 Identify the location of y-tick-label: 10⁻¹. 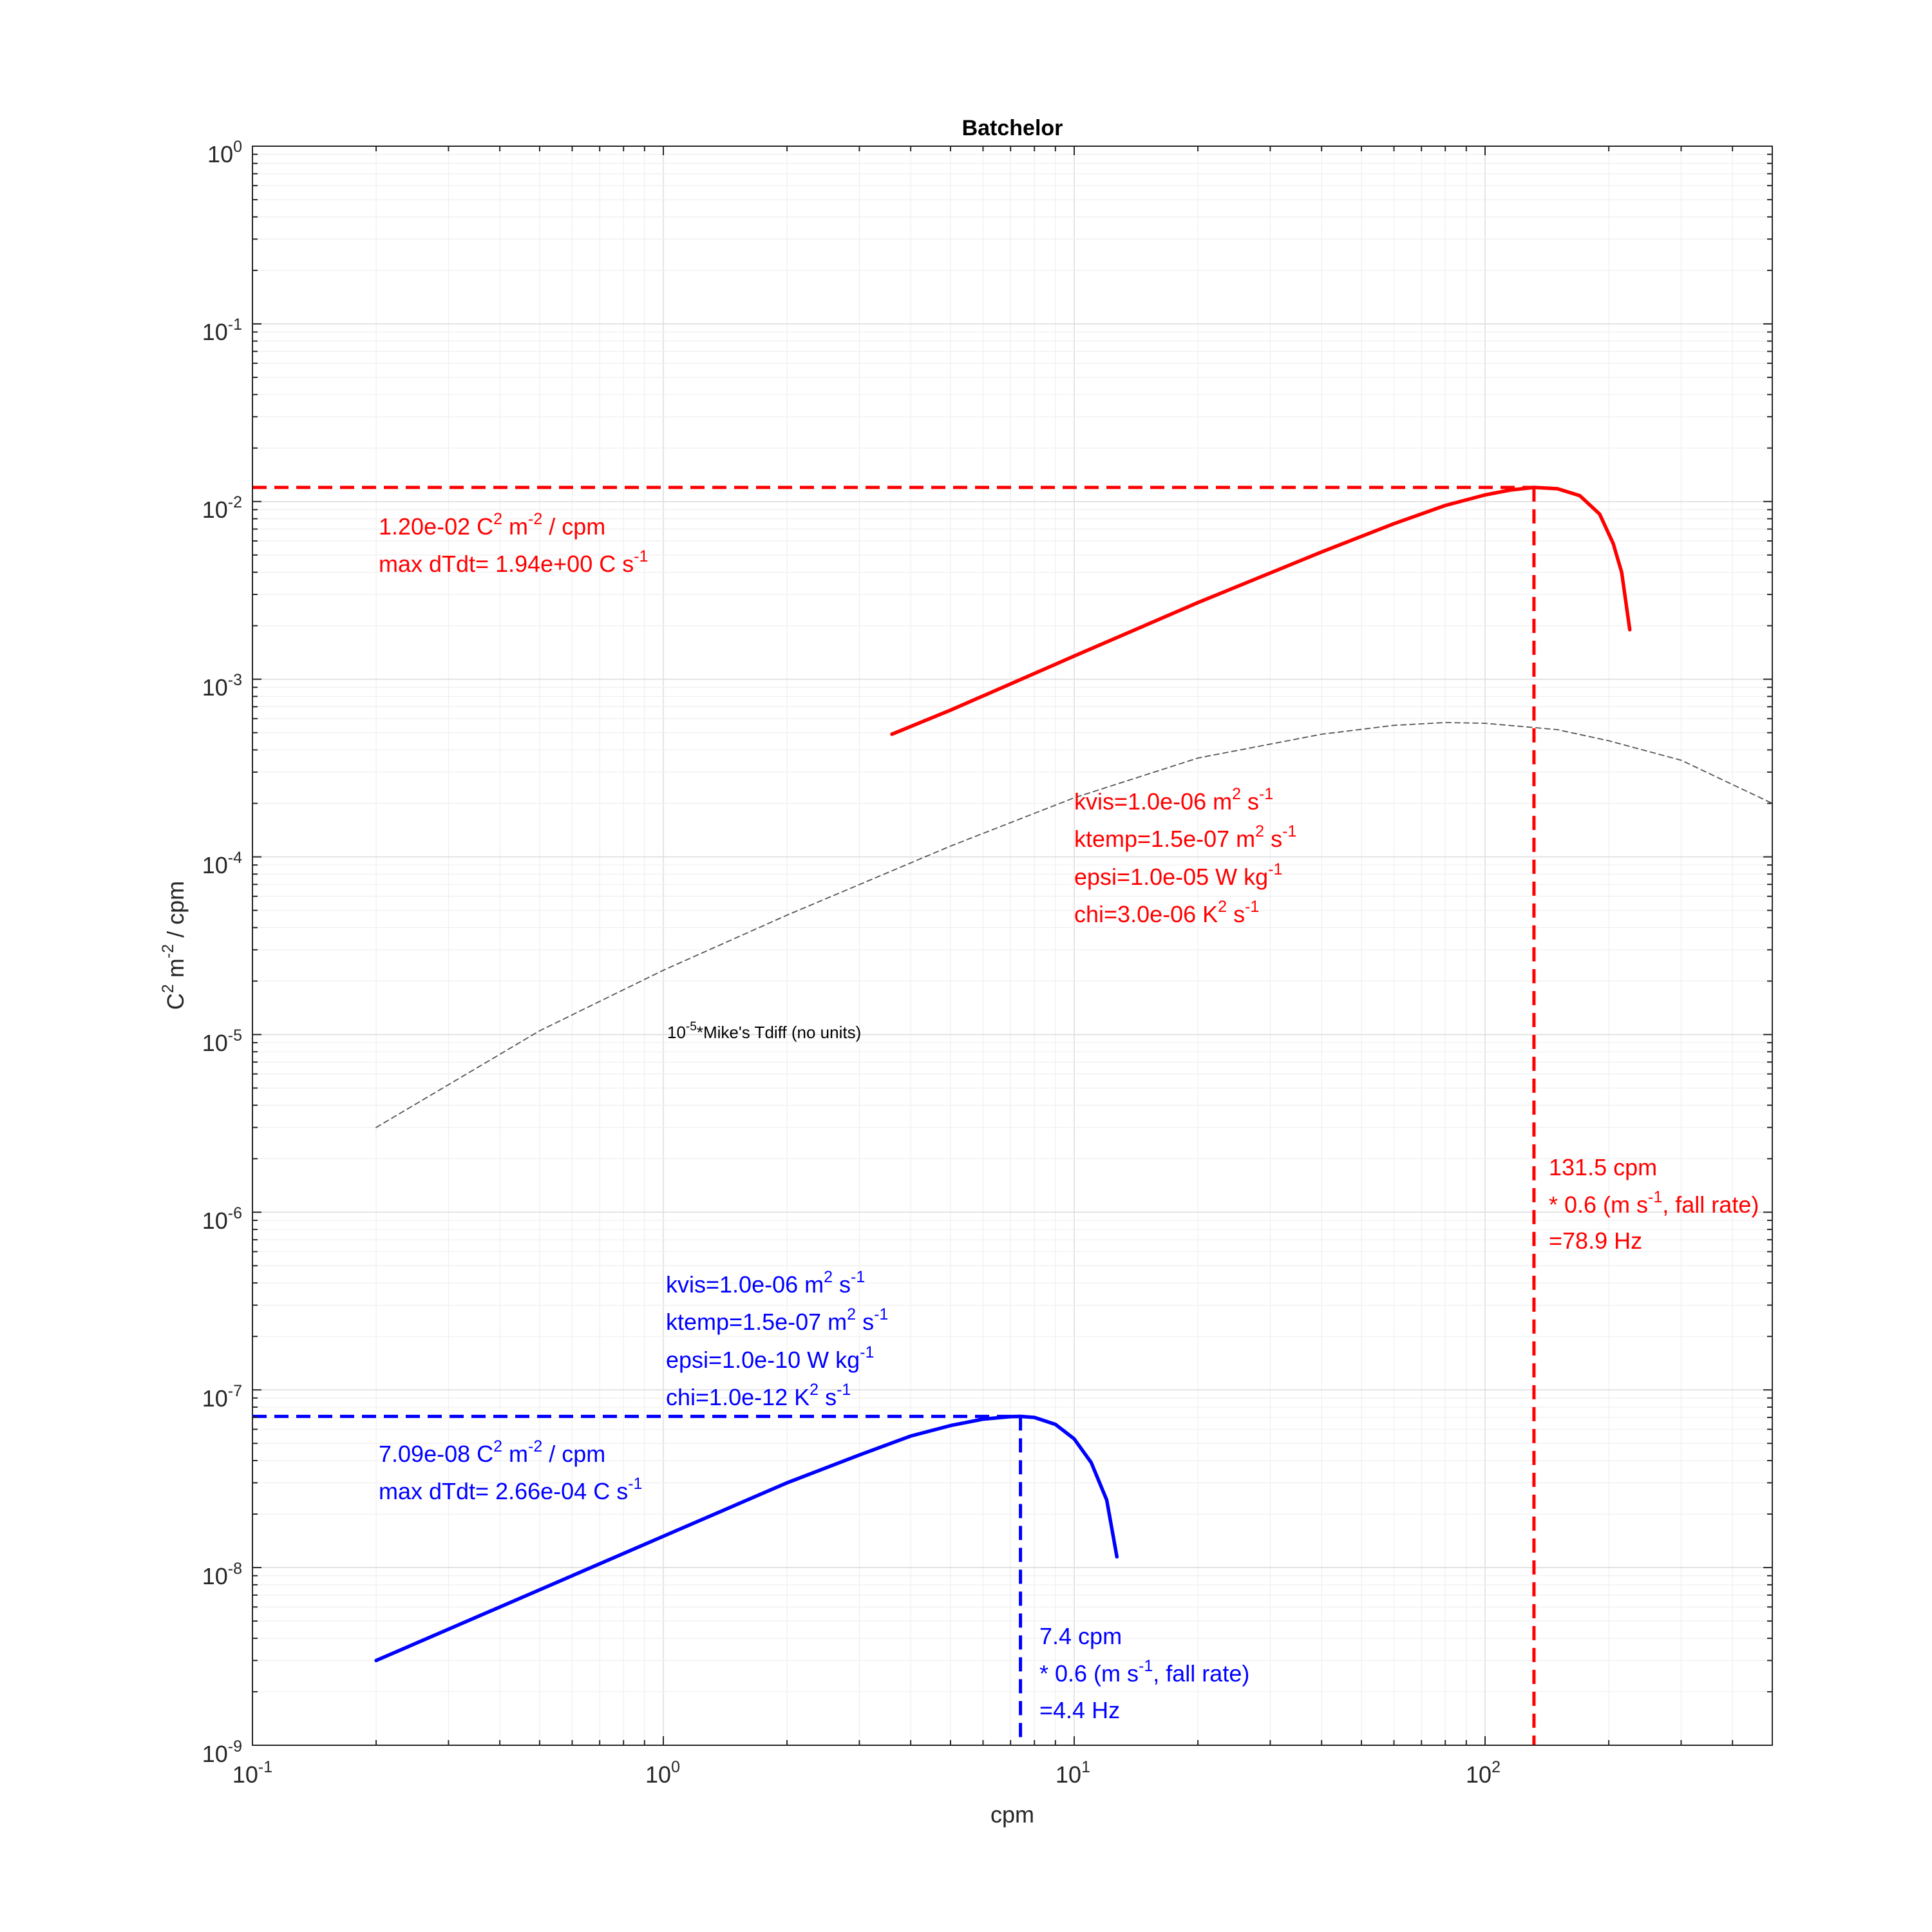
(222, 331).